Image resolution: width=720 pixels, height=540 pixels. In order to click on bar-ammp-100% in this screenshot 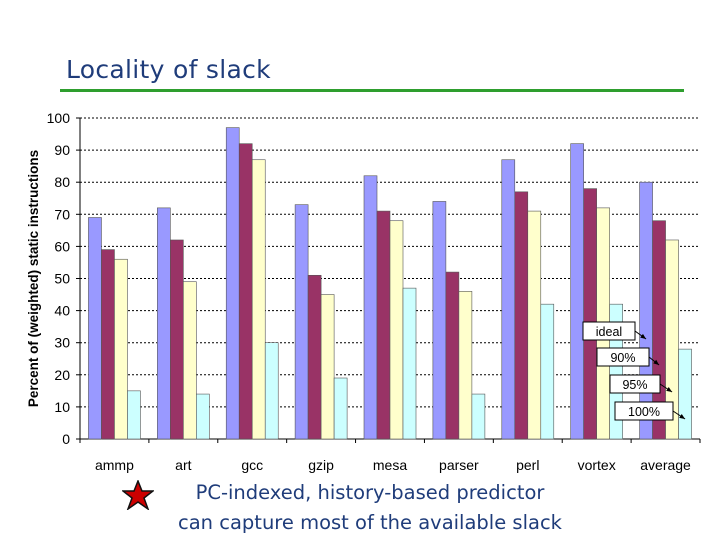, I will do `click(134, 415)`.